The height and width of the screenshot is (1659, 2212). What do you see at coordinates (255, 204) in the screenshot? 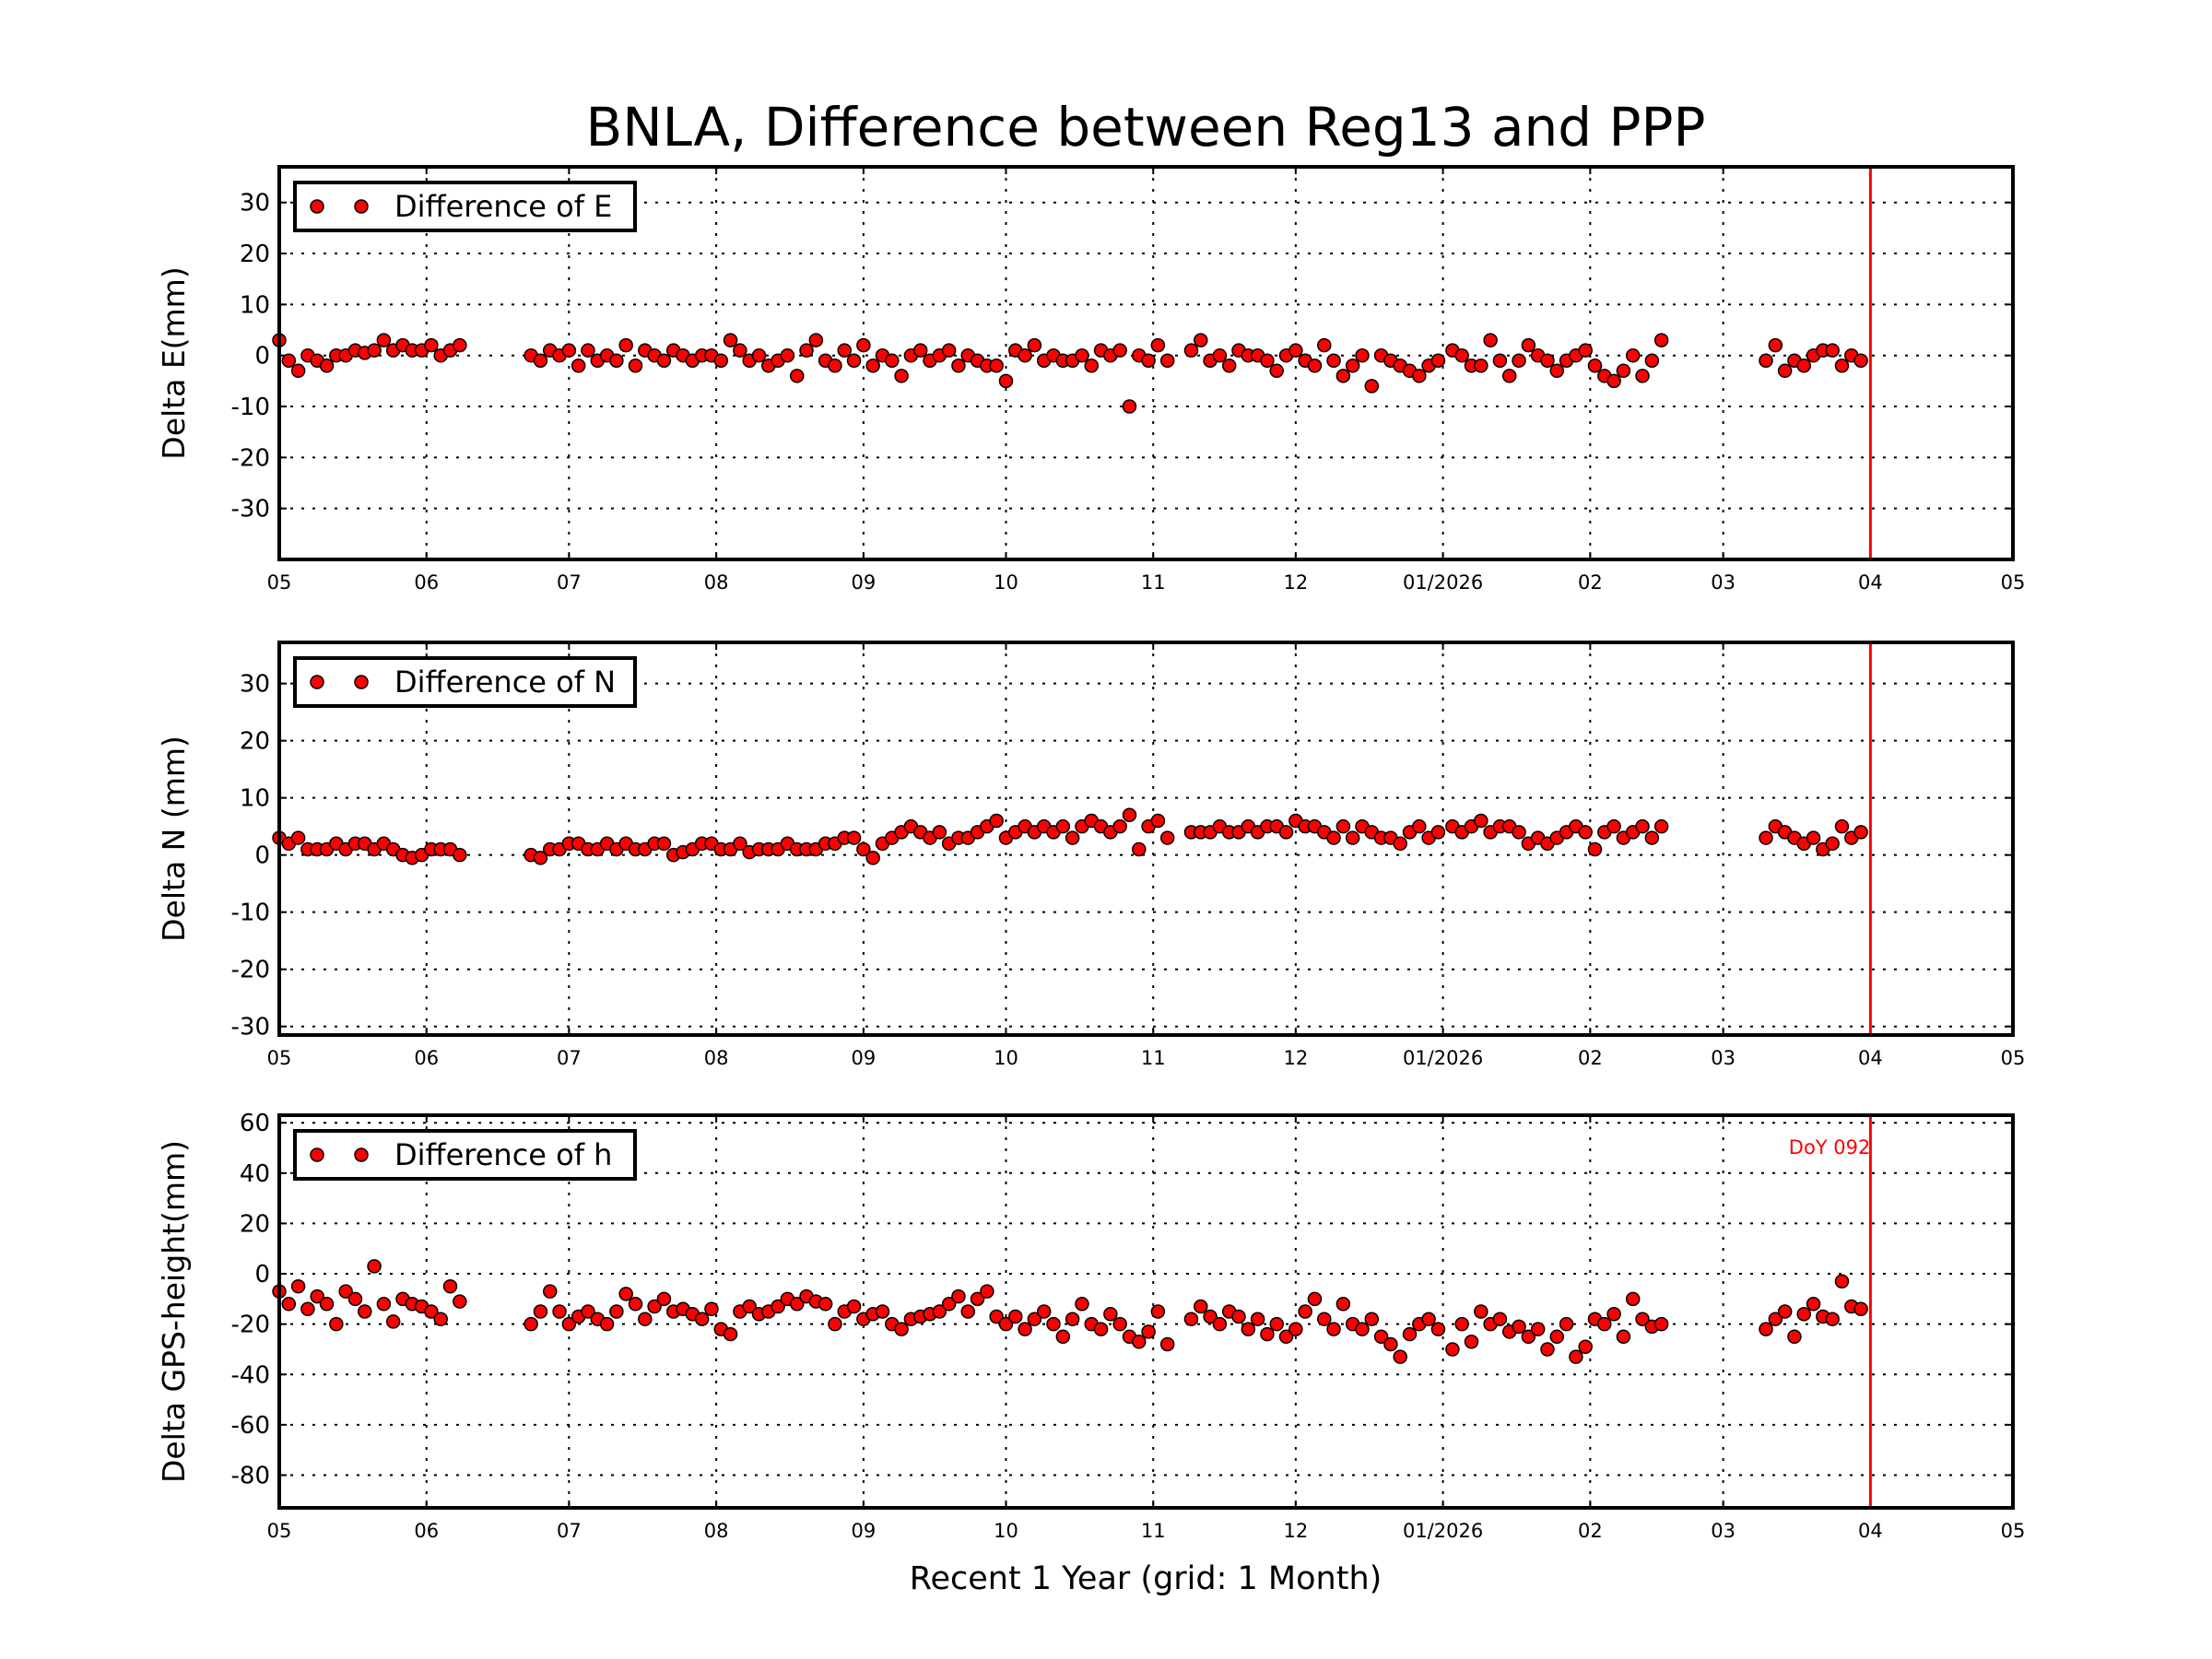
I see `y-tick-label: 30` at bounding box center [255, 204].